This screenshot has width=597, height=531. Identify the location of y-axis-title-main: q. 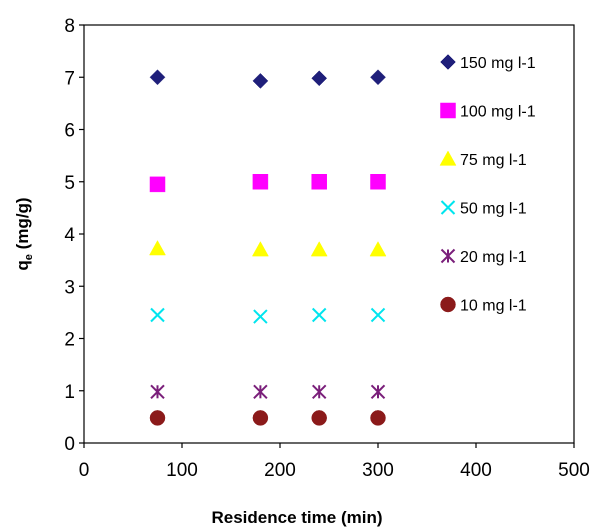
(22, 265).